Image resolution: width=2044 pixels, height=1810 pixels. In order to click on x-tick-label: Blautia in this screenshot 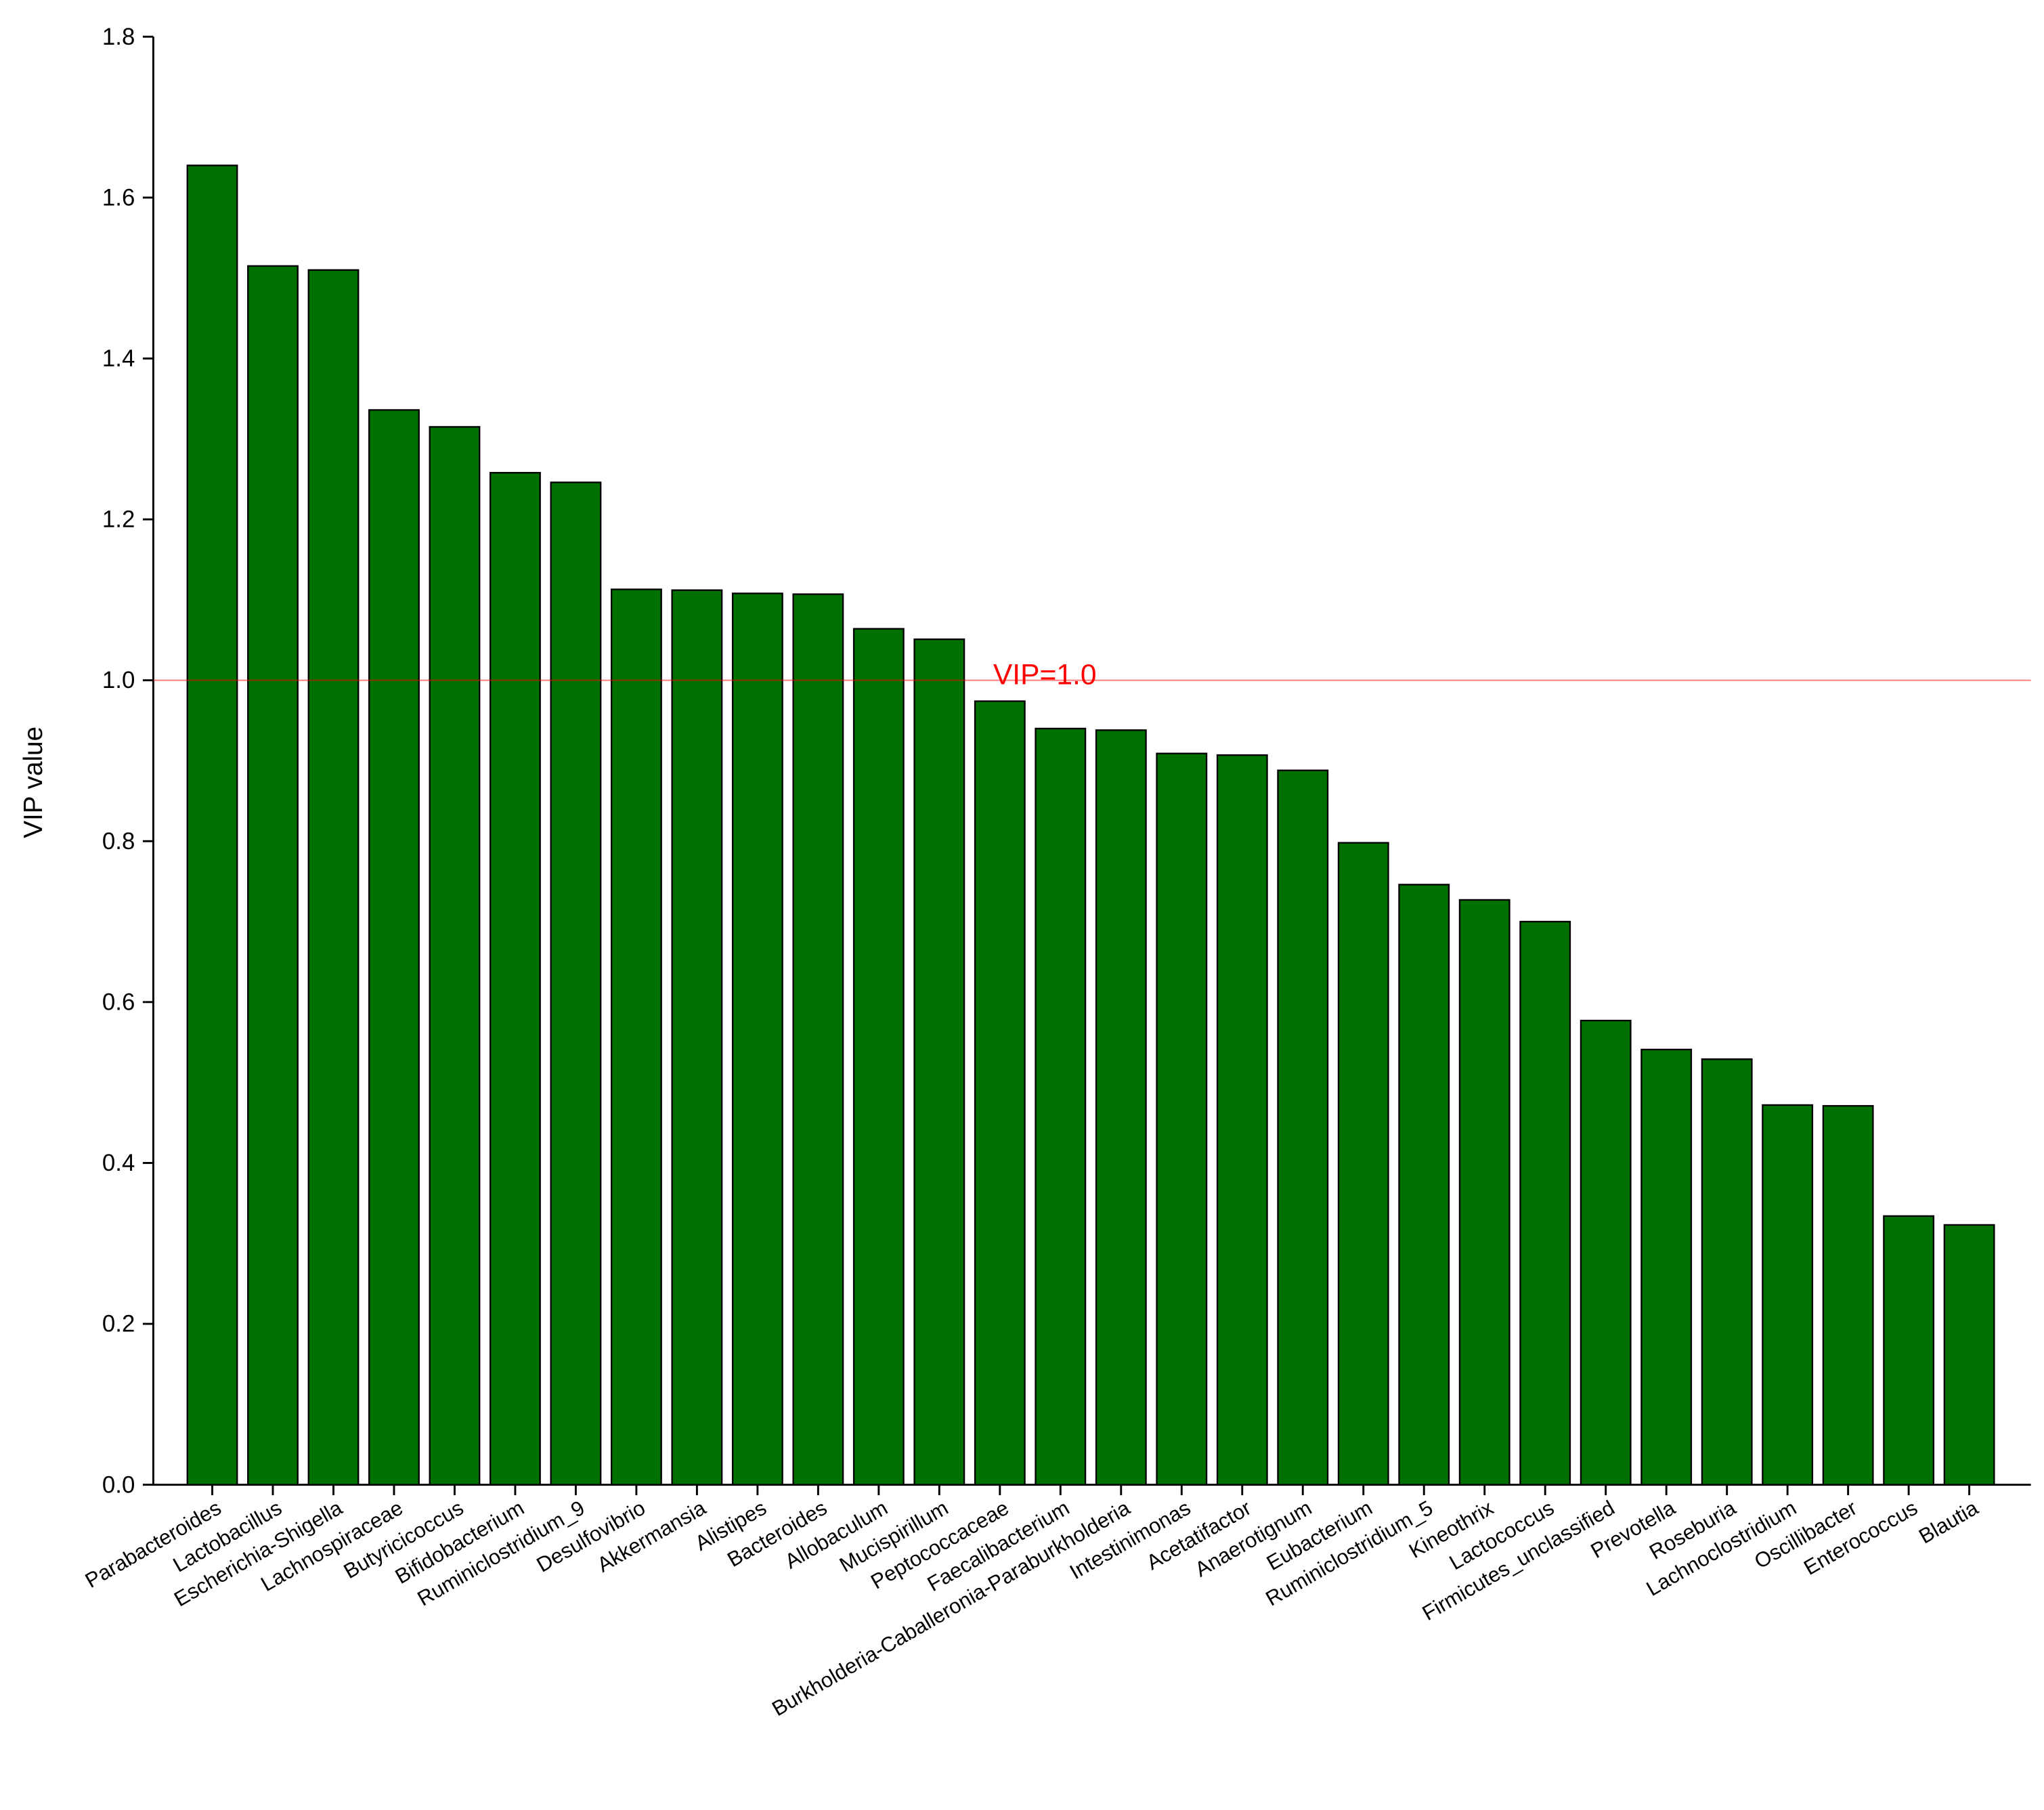, I will do `click(1948, 1522)`.